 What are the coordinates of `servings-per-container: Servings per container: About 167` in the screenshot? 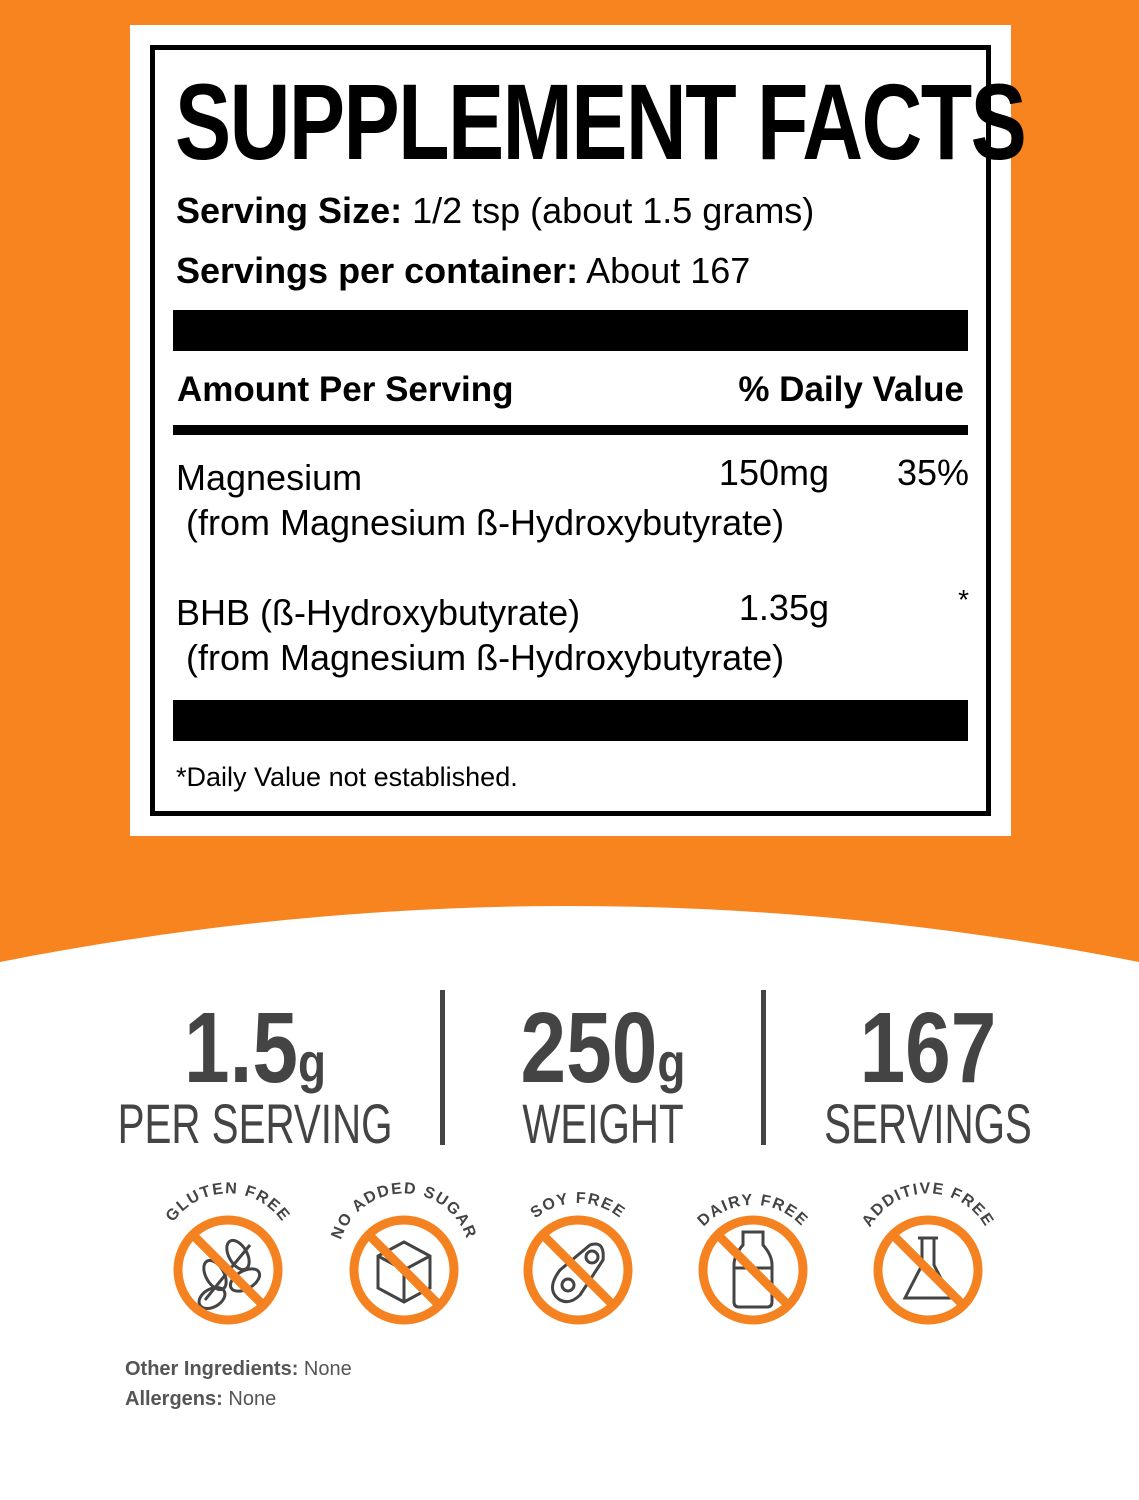 It's located at (463, 270).